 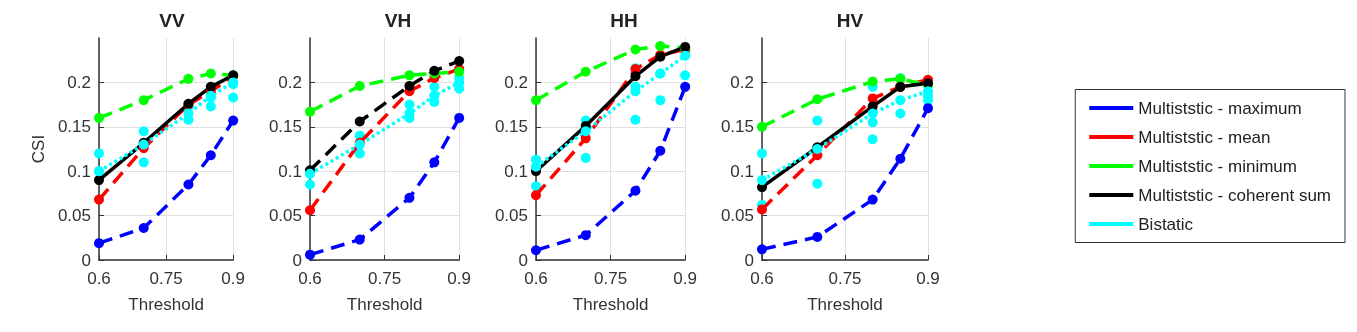 I want to click on legend-label: Multiststic - coherent sum, so click(x=1235, y=195).